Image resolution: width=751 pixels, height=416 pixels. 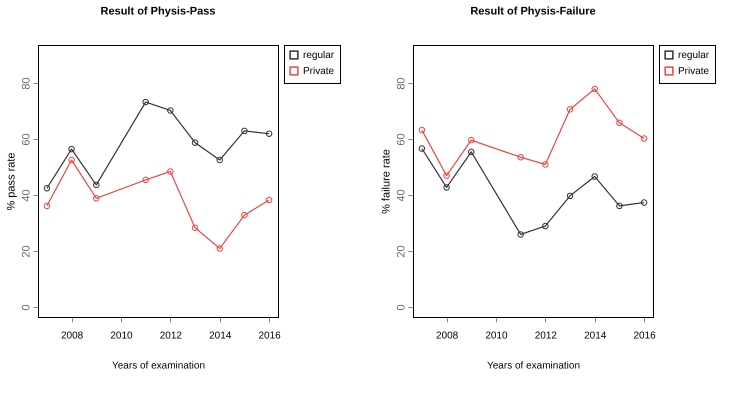 I want to click on chart-title: Result of Physis-Pass, so click(x=158, y=12).